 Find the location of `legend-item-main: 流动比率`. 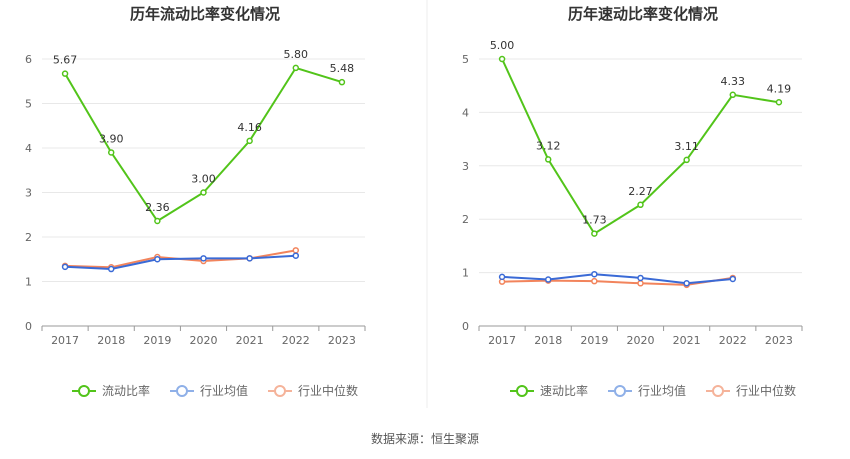

legend-item-main: 流动比率 is located at coordinates (111, 390).